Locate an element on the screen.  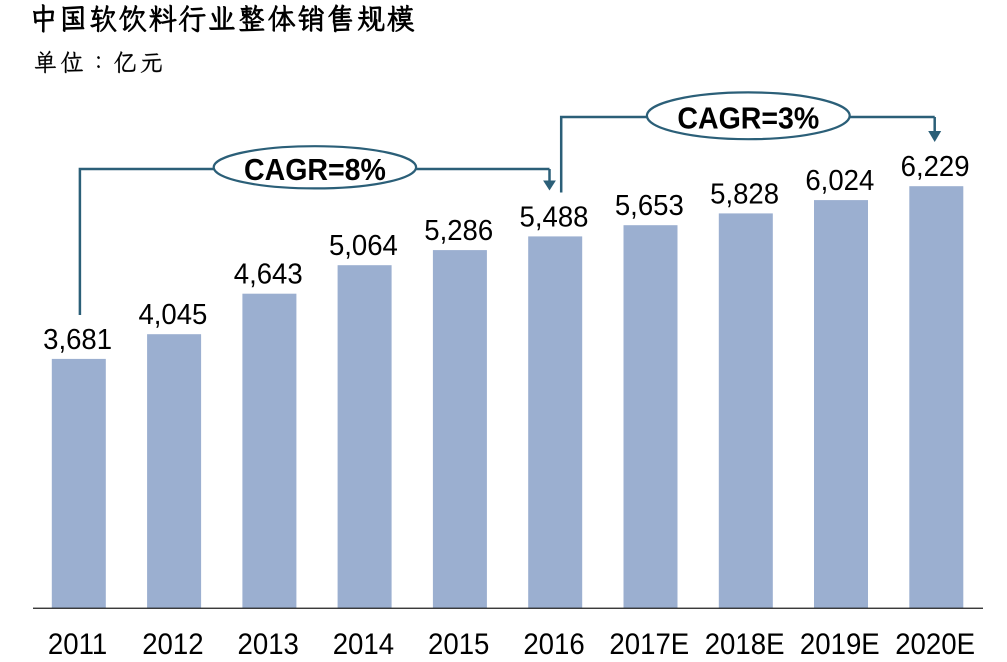
svg-text: 2017E is located at coordinates (649, 644).